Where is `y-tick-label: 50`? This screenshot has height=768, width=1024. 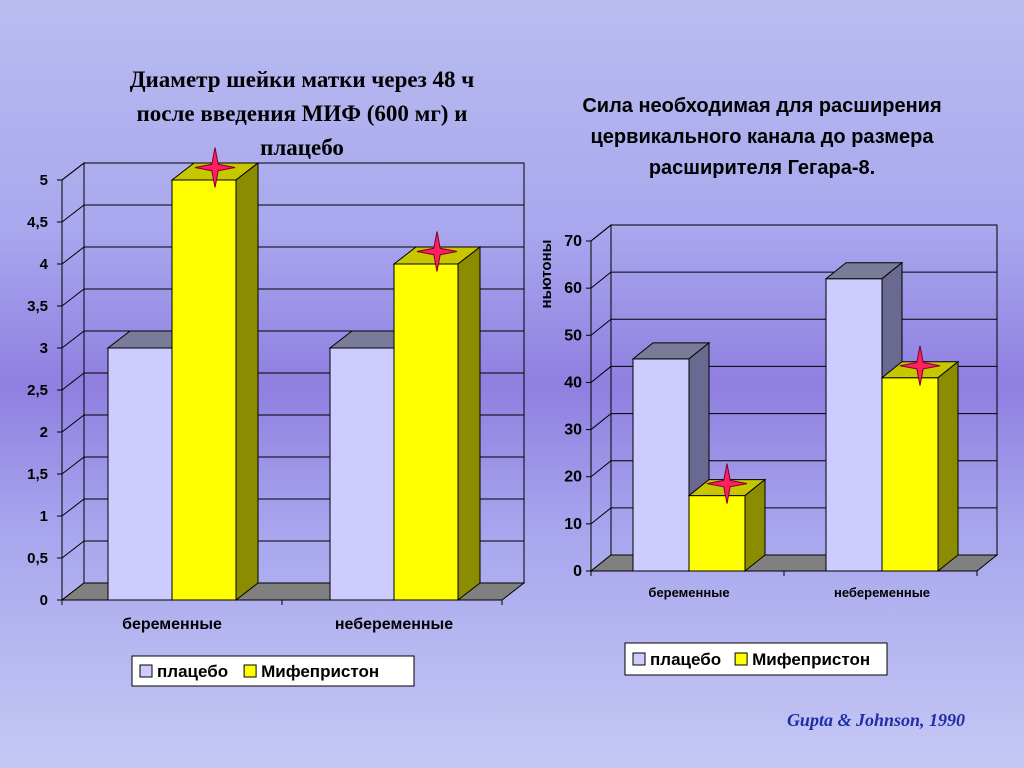
y-tick-label: 50 is located at coordinates (573, 335).